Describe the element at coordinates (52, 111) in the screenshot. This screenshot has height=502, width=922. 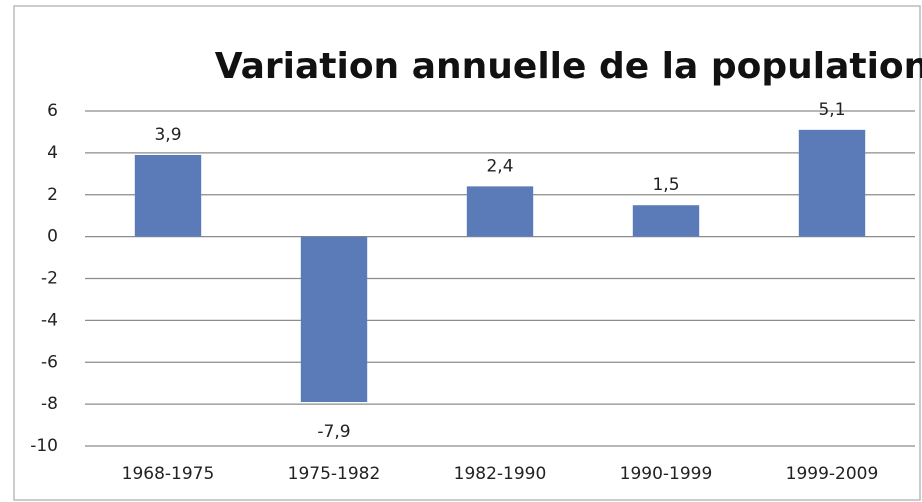
I see `y-tick-label: 6` at that location.